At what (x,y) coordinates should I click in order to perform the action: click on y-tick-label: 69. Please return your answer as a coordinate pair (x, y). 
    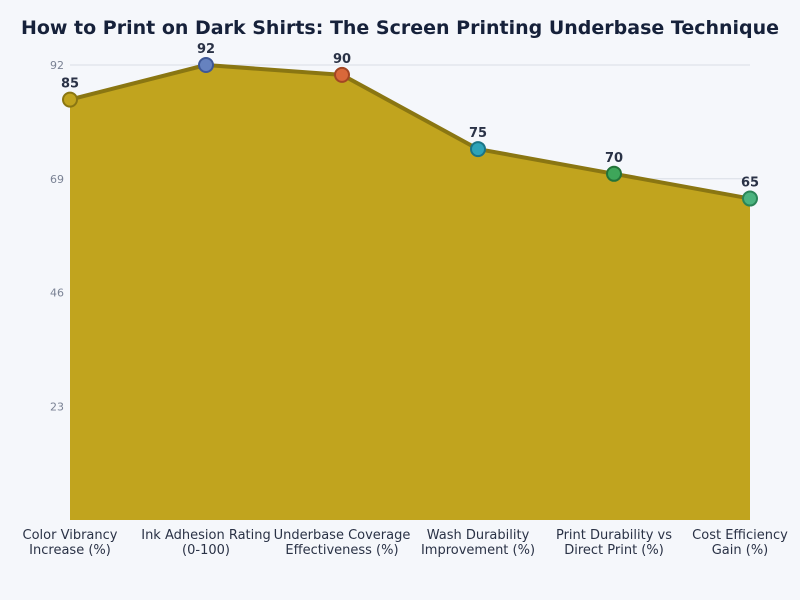
    Looking at the image, I should click on (57, 179).